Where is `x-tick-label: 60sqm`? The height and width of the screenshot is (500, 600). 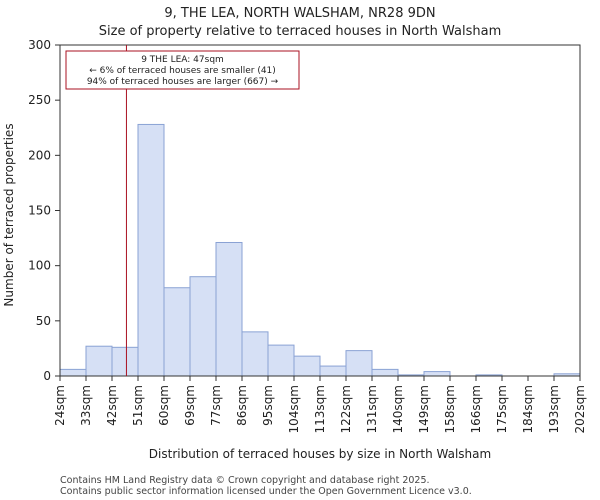
x-tick-label: 60sqm is located at coordinates (164, 405).